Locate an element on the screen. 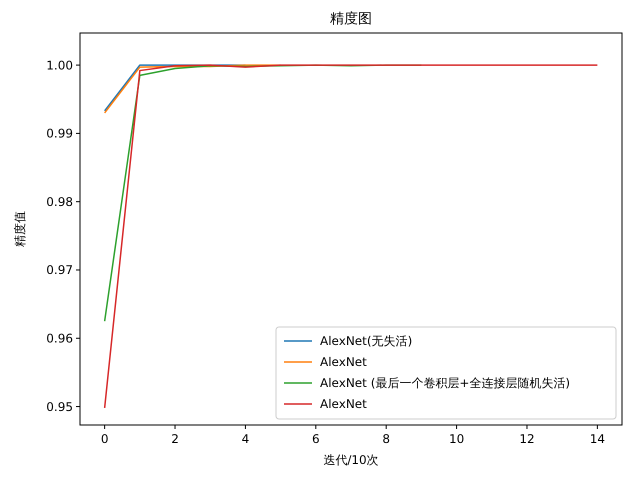 The height and width of the screenshot is (480, 640). chart-title: 精度图 is located at coordinates (351, 19).